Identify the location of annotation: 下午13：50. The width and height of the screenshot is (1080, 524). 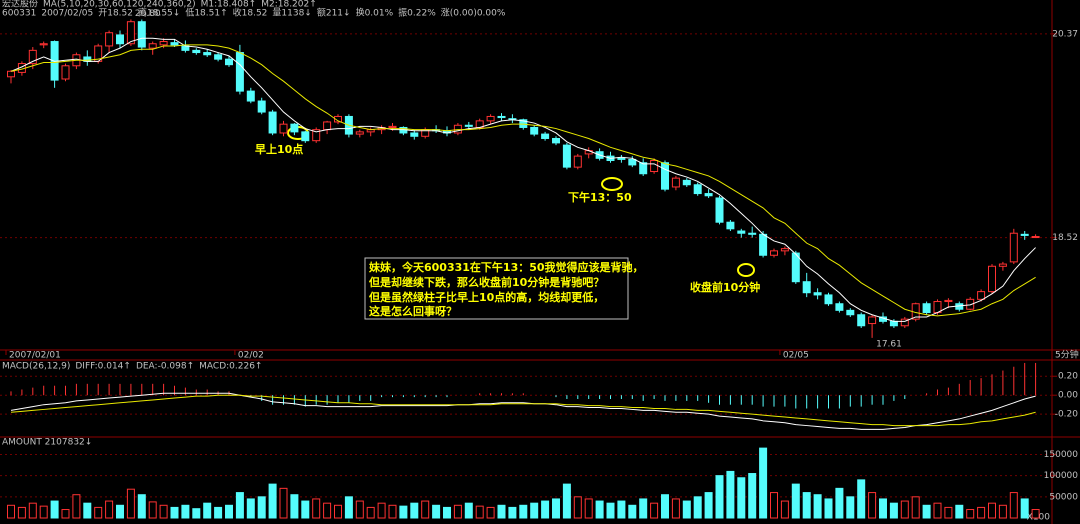
(600, 197).